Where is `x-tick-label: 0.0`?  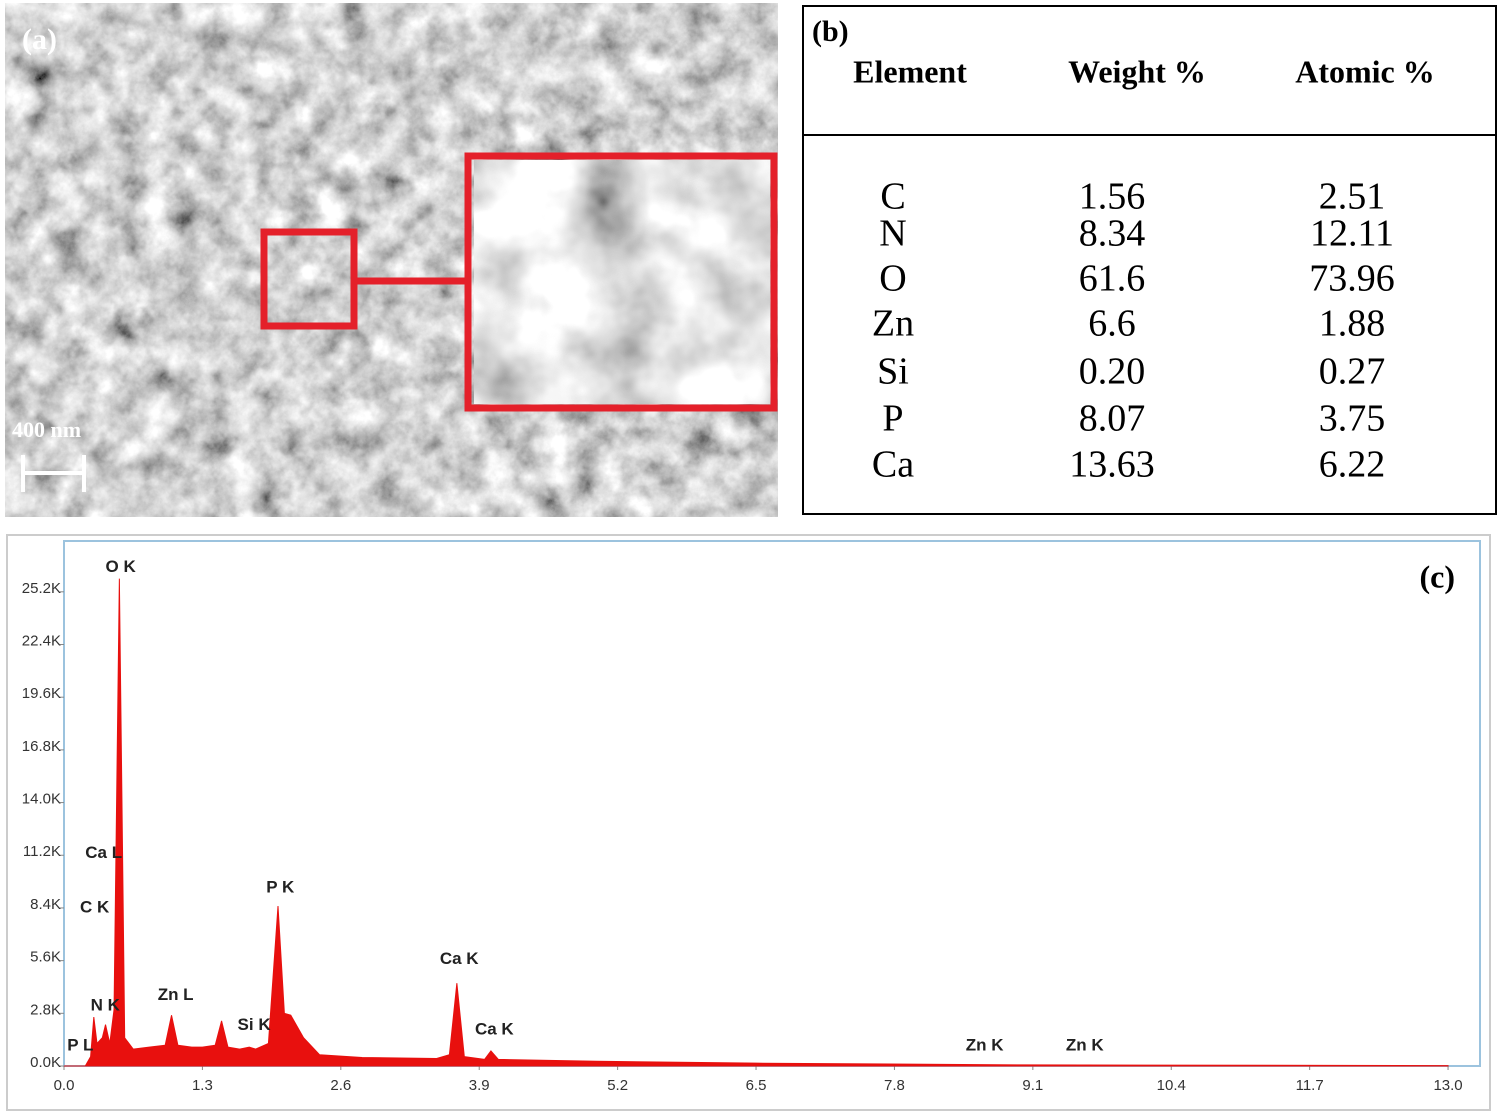 x-tick-label: 0.0 is located at coordinates (64, 1085).